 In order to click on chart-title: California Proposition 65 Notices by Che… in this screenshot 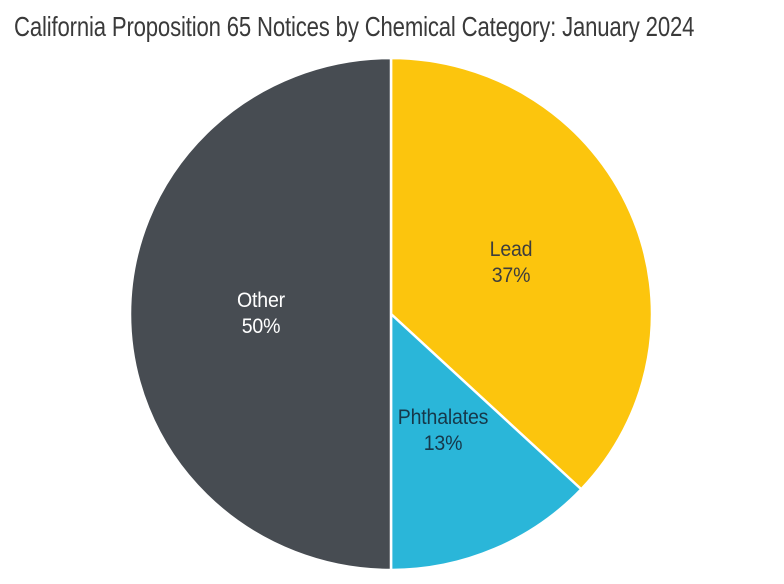, I will do `click(354, 26)`.